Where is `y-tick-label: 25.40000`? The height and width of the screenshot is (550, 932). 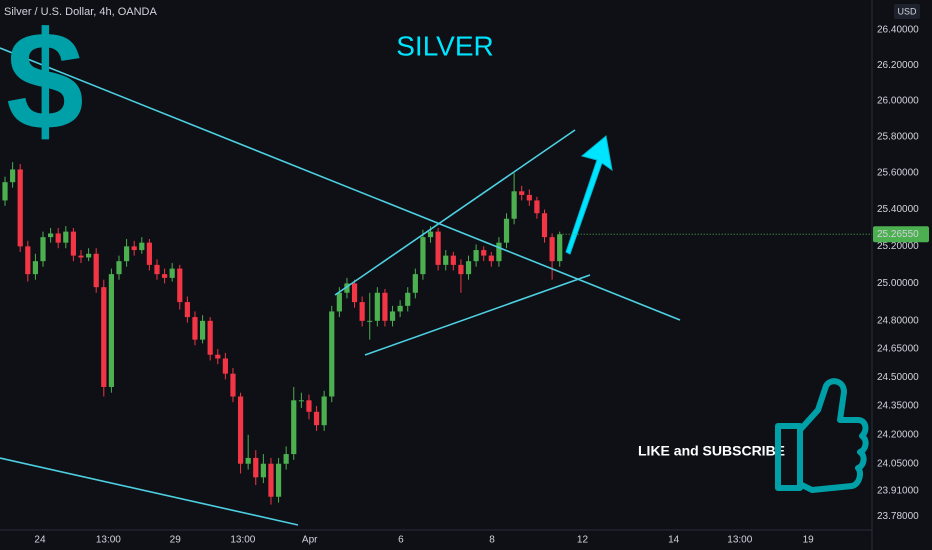 y-tick-label: 25.40000 is located at coordinates (898, 209).